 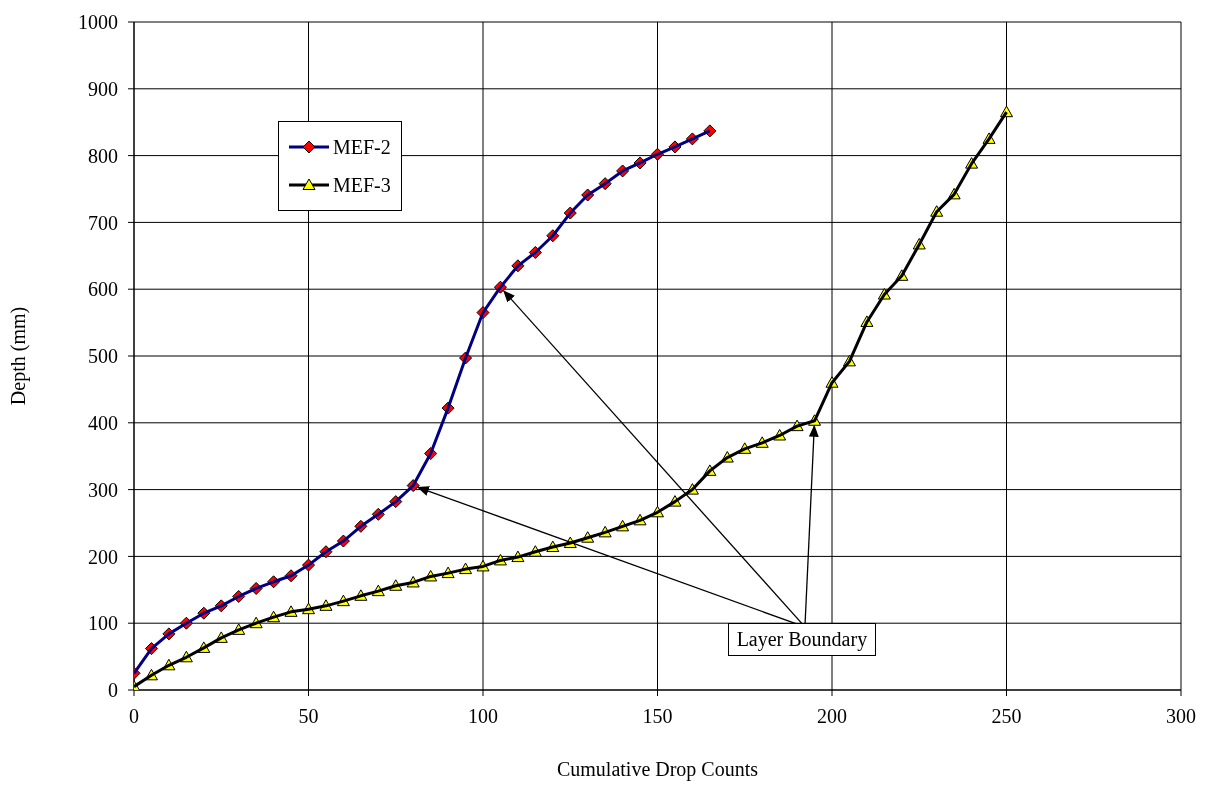 I want to click on y-tick-label: 1000, so click(x=98, y=22).